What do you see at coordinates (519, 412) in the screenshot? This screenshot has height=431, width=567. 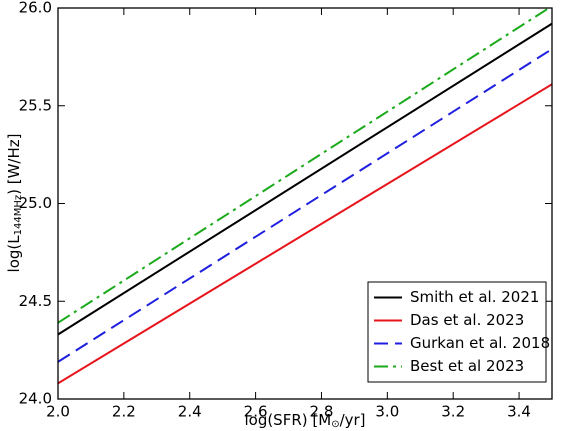 I see `x-tick-label: 3.4` at bounding box center [519, 412].